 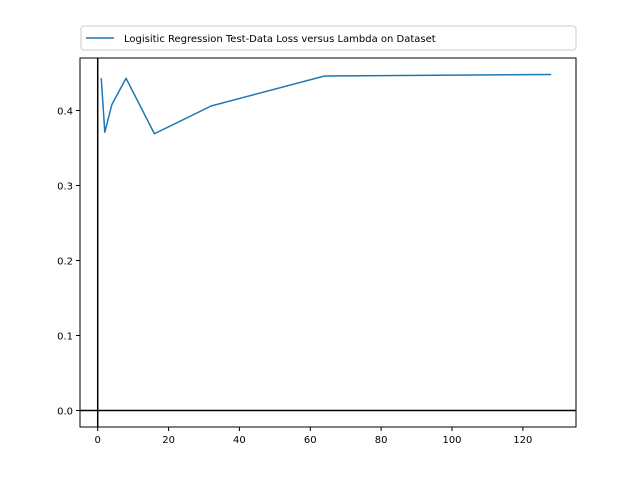 What do you see at coordinates (65, 262) in the screenshot?
I see `y-tick-label: 0.2` at bounding box center [65, 262].